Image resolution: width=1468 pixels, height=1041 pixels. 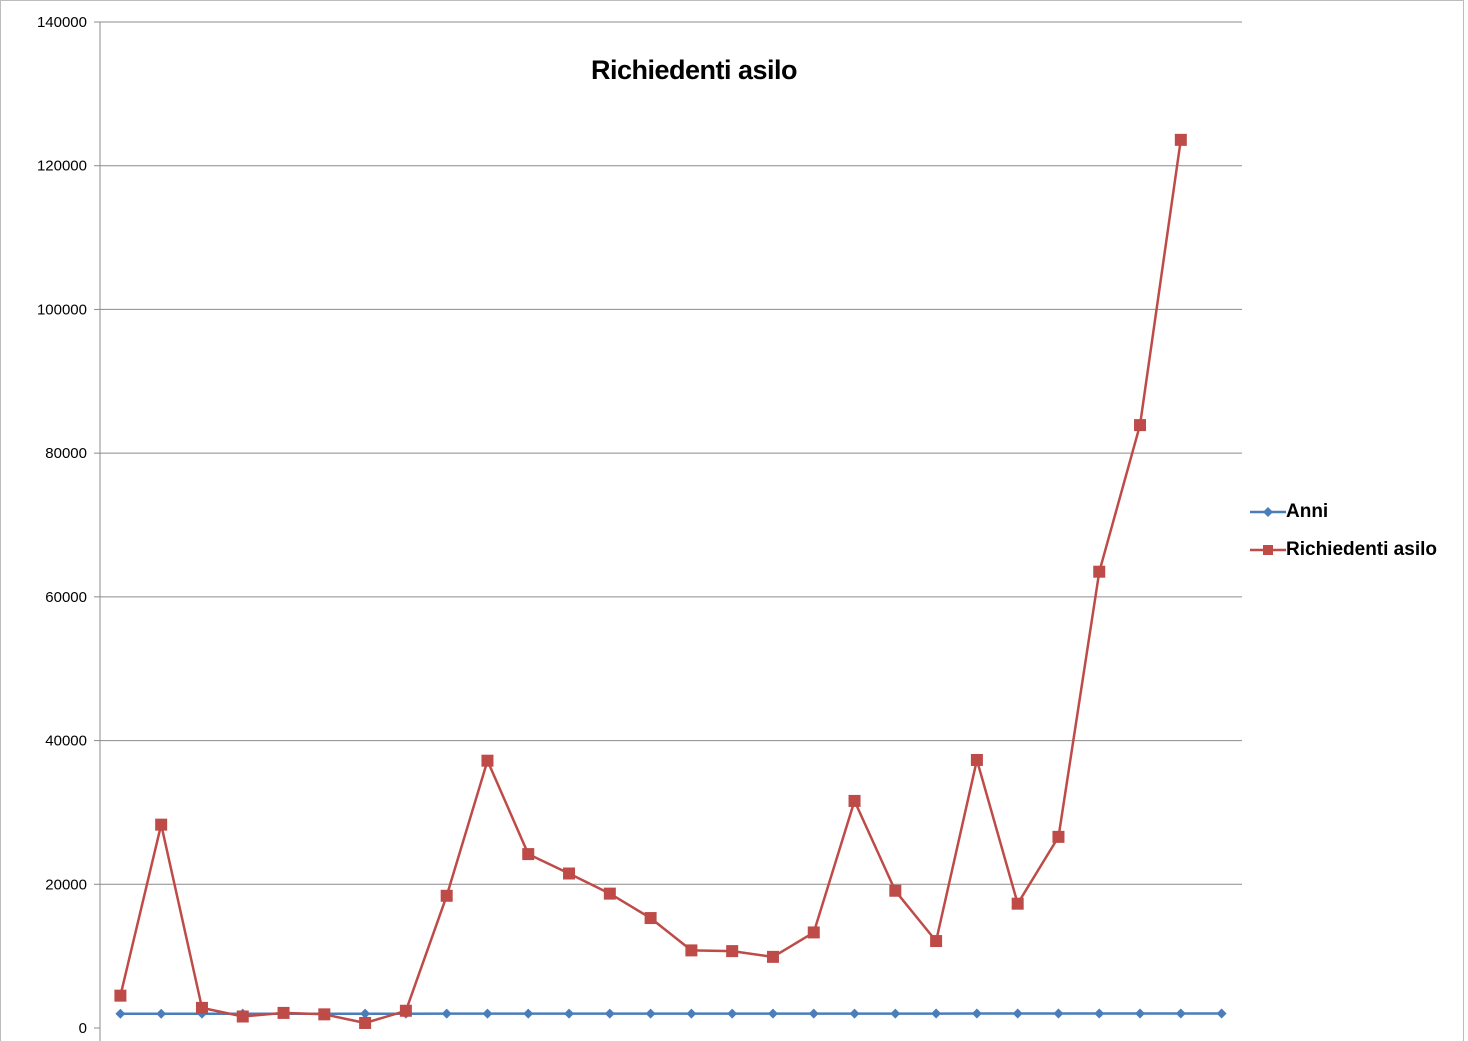 What do you see at coordinates (694, 70) in the screenshot?
I see `chart-title: Richiedenti asilo` at bounding box center [694, 70].